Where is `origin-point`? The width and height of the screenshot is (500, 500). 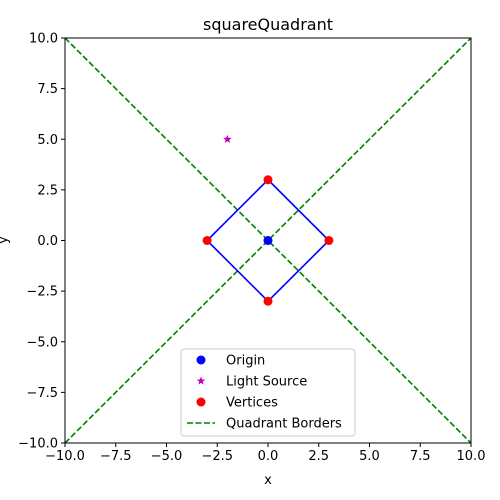
origin-point is located at coordinates (268, 240).